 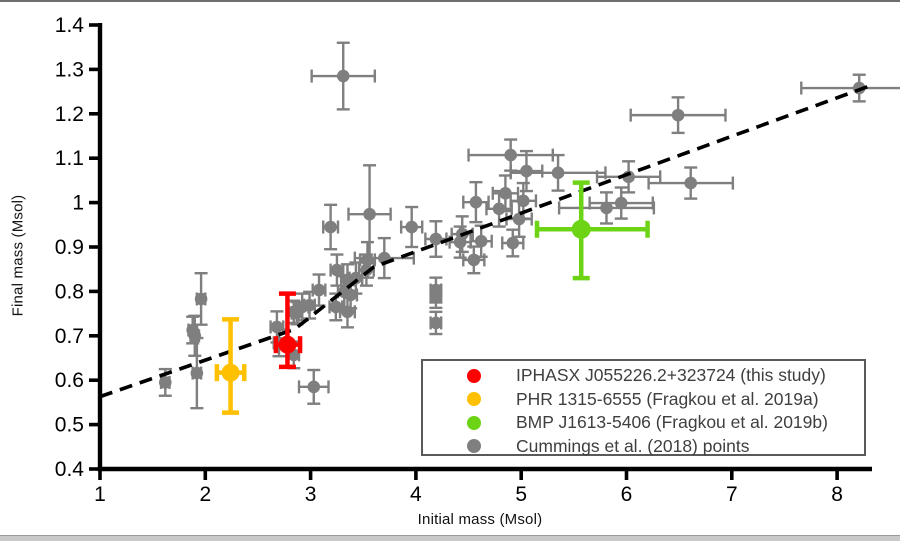 What do you see at coordinates (667, 398) in the screenshot?
I see `legend-label: PHR 1315-6555 (Fragkou et al. 2019a)` at bounding box center [667, 398].